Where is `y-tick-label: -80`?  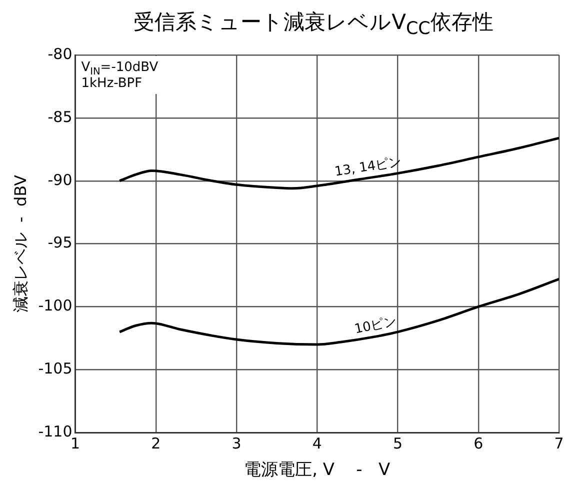 y-tick-label: -80 is located at coordinates (60, 54).